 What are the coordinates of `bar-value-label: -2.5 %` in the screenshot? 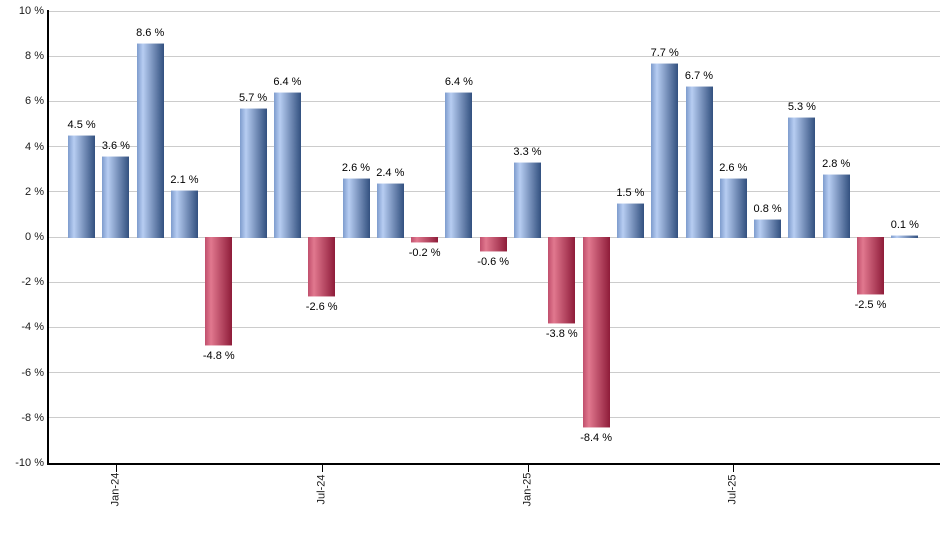 It's located at (870, 304).